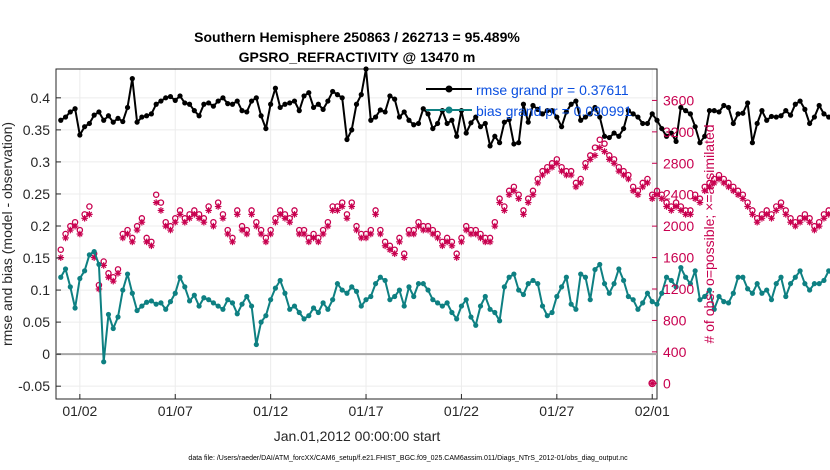 This screenshot has width=830, height=470. What do you see at coordinates (357, 436) in the screenshot?
I see `x-axis-label: Jan.01,2012 00:00:00 start` at bounding box center [357, 436].